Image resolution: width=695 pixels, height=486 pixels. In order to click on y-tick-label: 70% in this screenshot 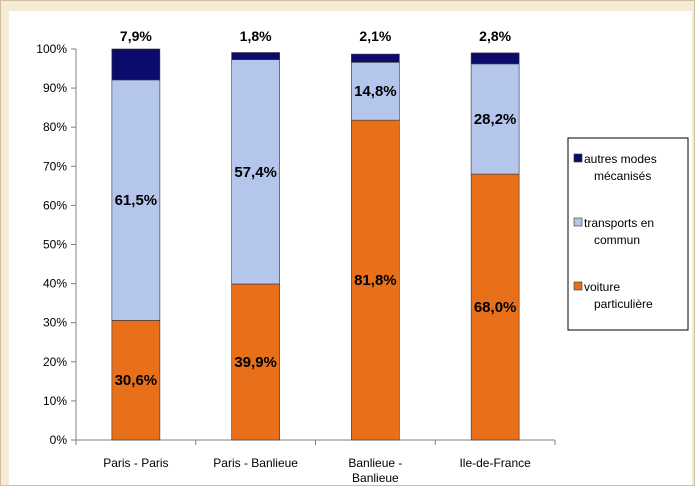, I will do `click(55, 166)`.